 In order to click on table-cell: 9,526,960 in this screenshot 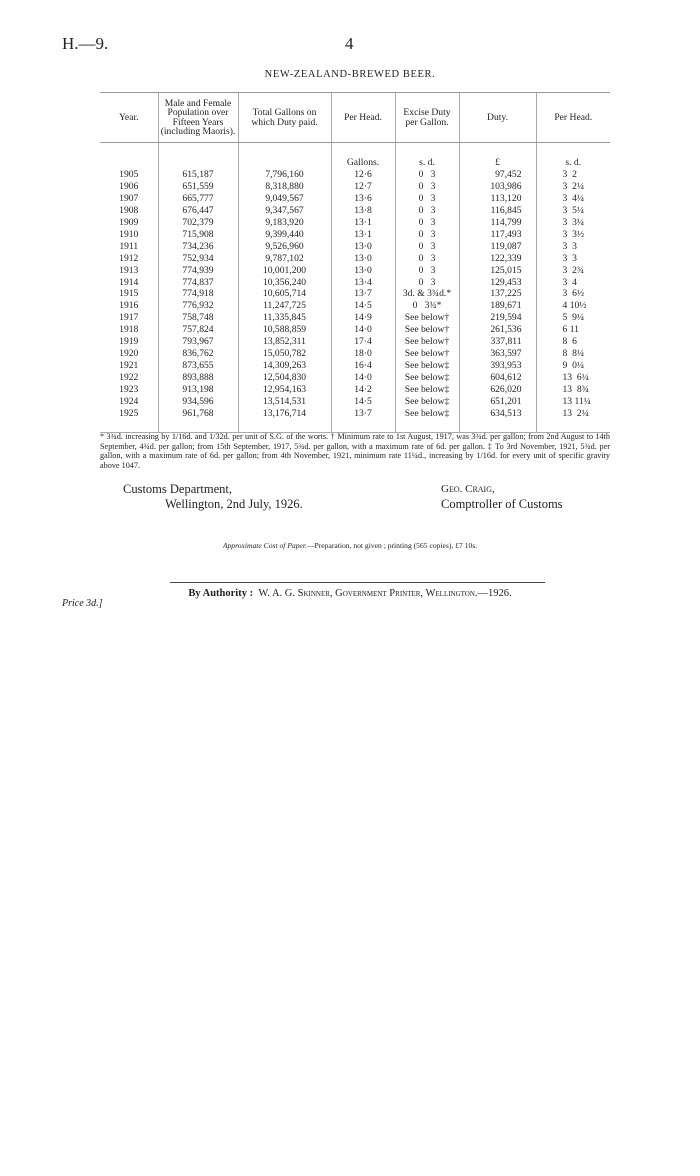, I will do `click(284, 246)`.